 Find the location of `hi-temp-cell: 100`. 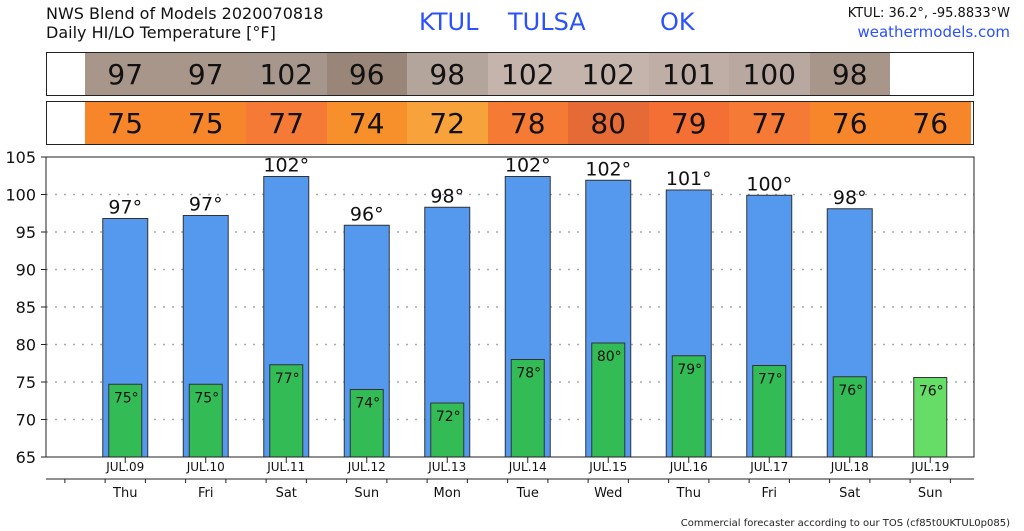

hi-temp-cell: 100 is located at coordinates (769, 74).